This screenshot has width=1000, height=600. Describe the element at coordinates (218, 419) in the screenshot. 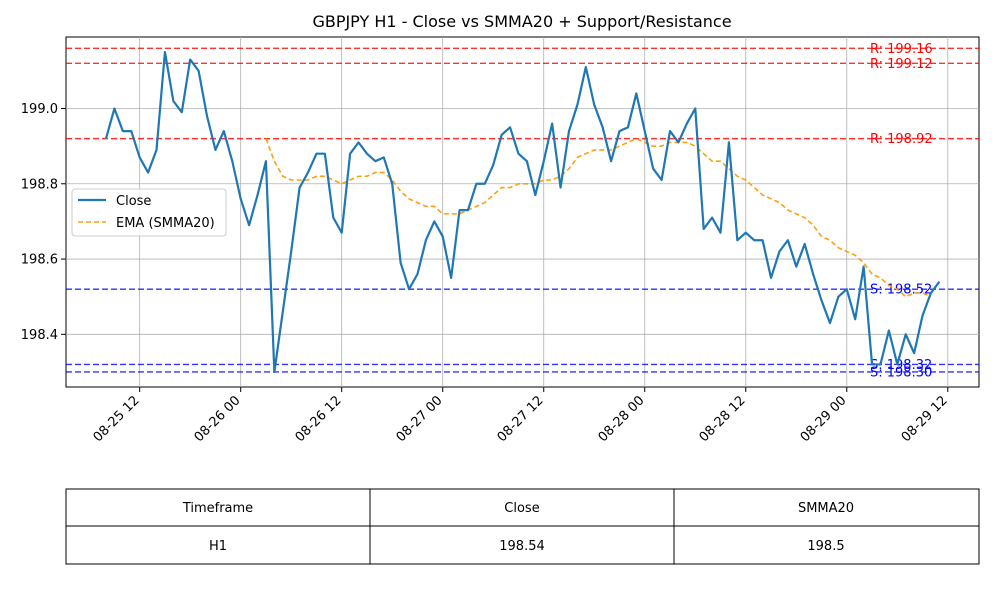

I see `x-tick-label: 08-26 00` at that location.